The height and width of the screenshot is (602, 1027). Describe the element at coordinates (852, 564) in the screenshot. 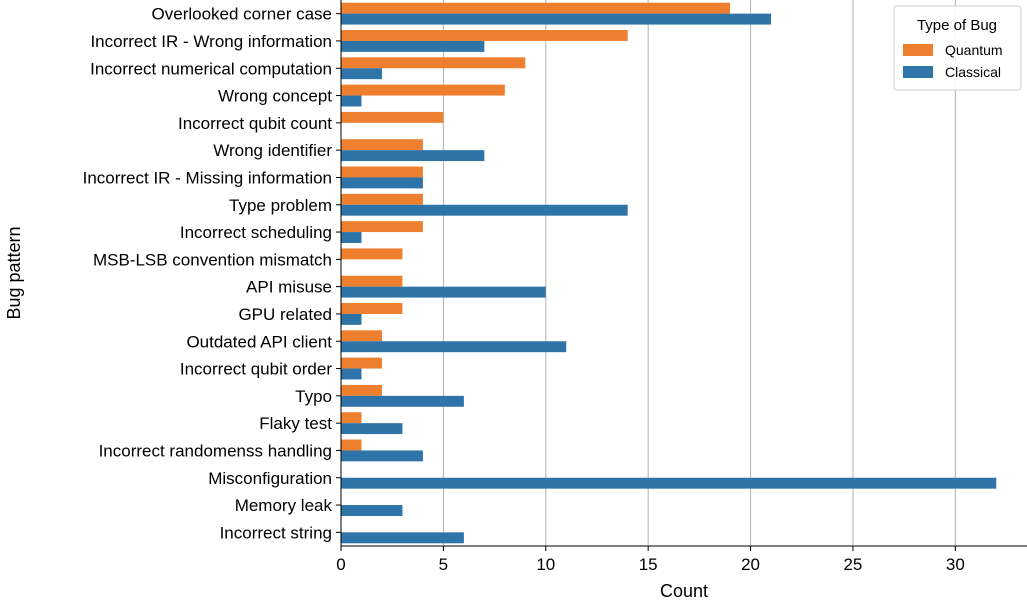

I see `x-tick-label: 25` at that location.